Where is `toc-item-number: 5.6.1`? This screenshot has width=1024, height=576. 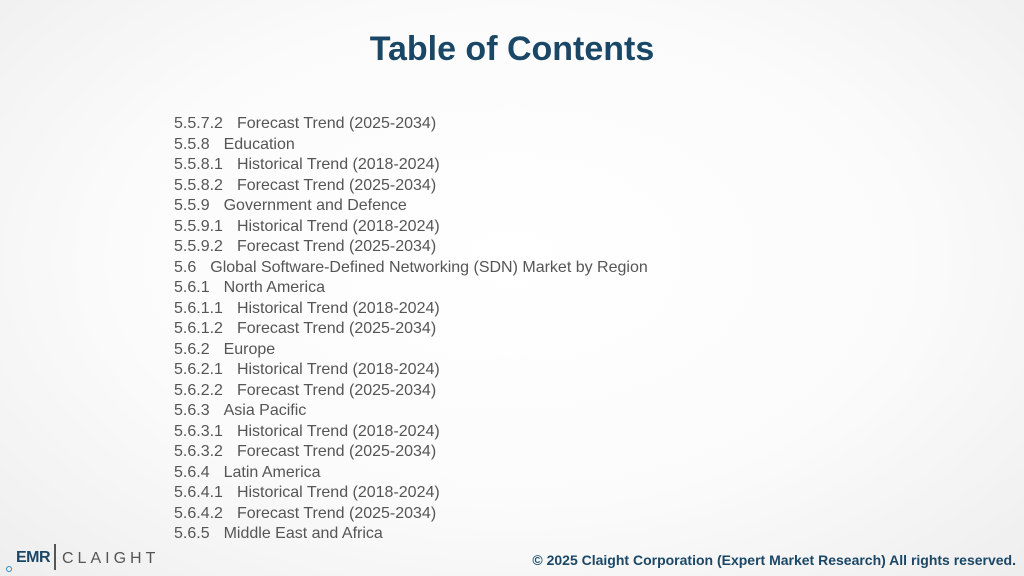 toc-item-number: 5.6.1 is located at coordinates (192, 287).